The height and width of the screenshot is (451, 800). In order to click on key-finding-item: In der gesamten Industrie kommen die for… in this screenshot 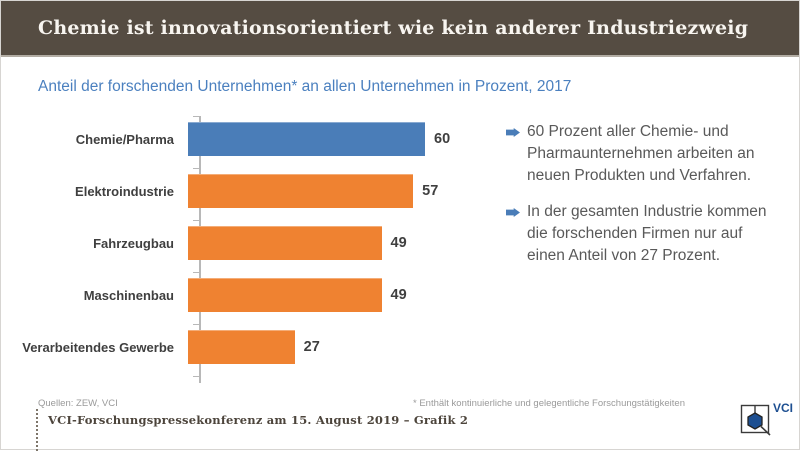, I will do `click(645, 234)`.